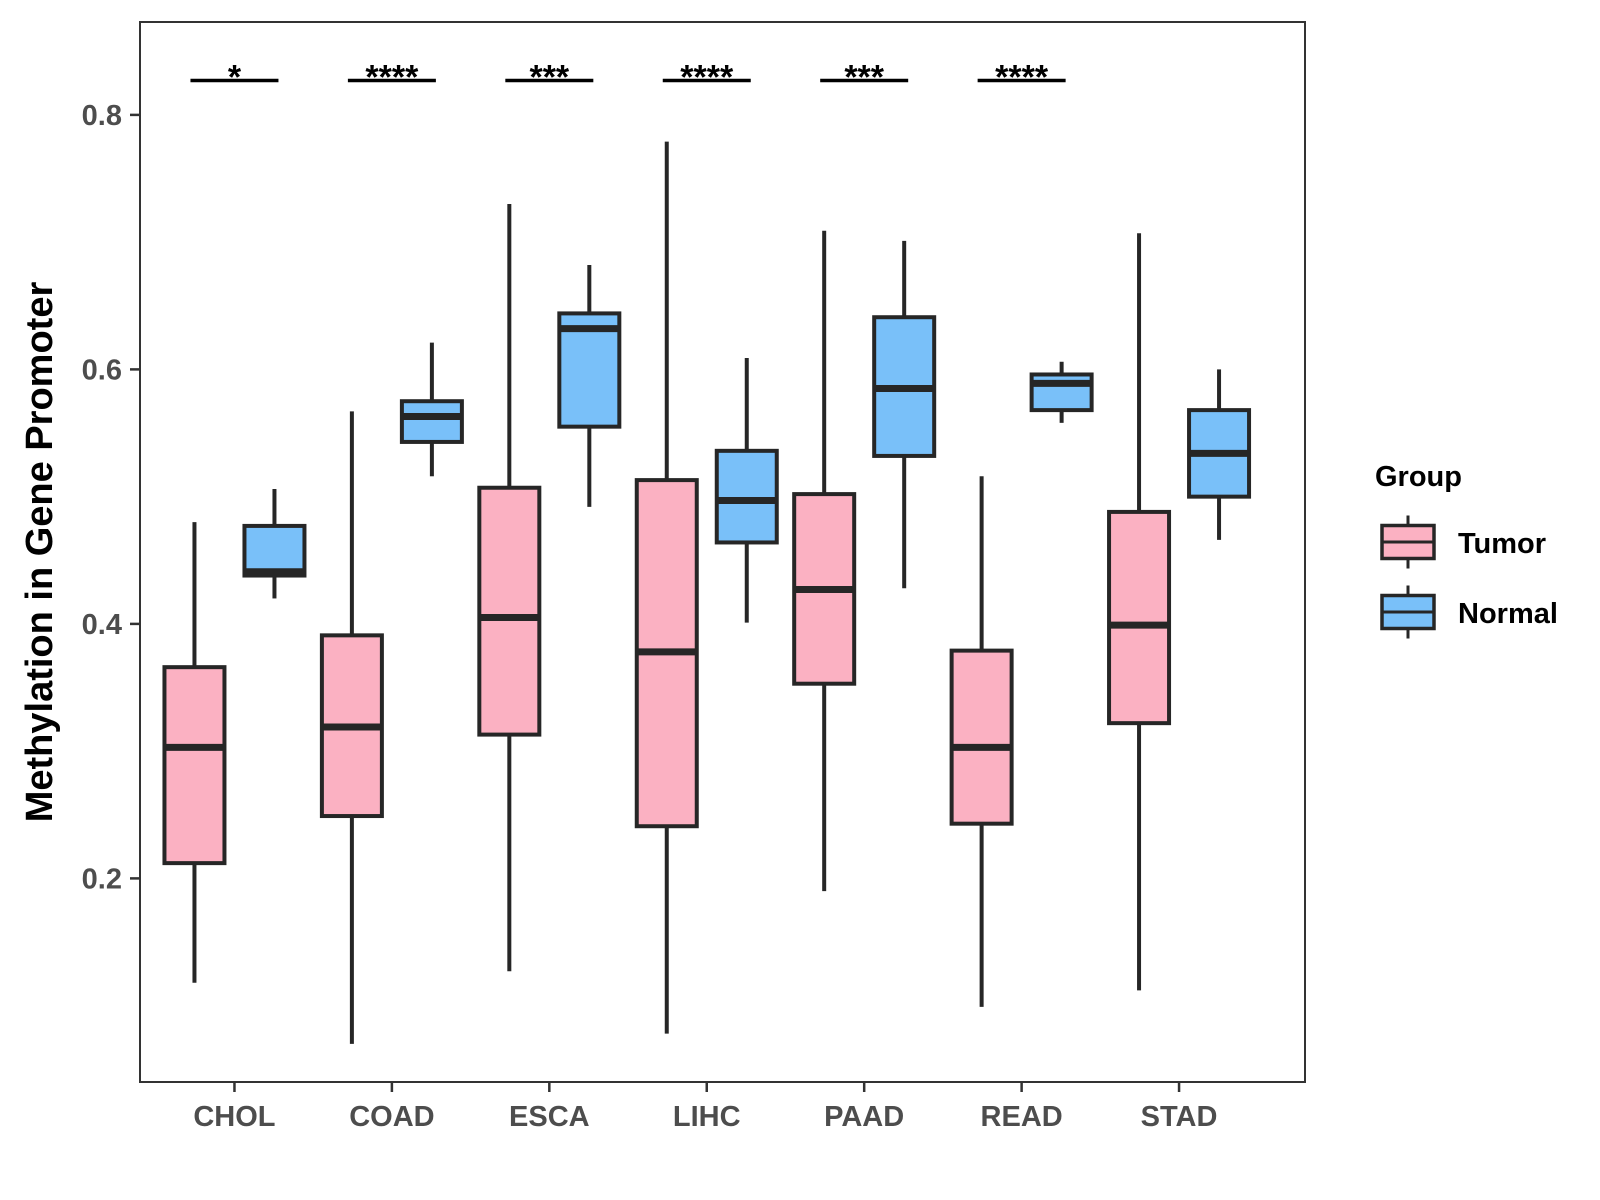  What do you see at coordinates (351, 727) in the screenshot?
I see `box-tumor-coad` at bounding box center [351, 727].